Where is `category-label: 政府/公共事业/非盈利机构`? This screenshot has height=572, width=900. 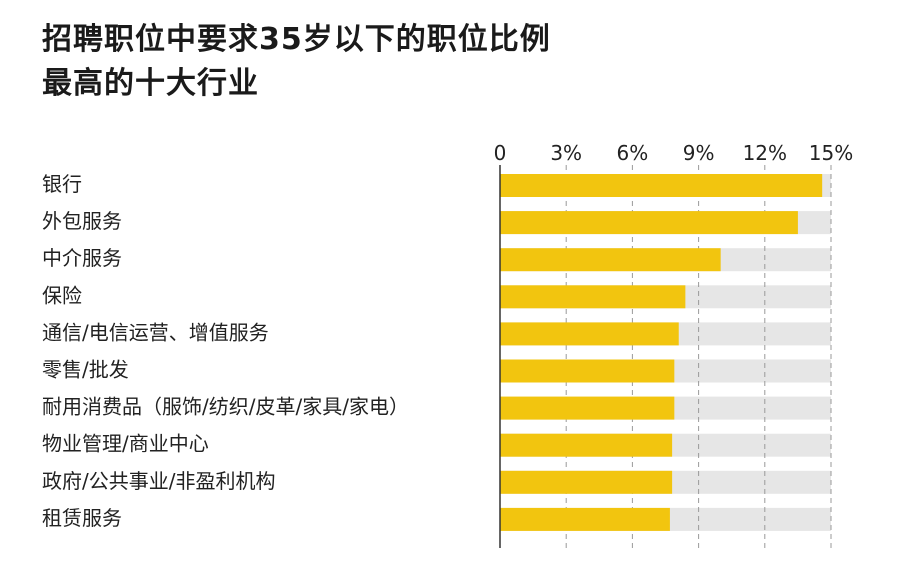 category-label: 政府/公共事业/非盈利机构 is located at coordinates (158, 481).